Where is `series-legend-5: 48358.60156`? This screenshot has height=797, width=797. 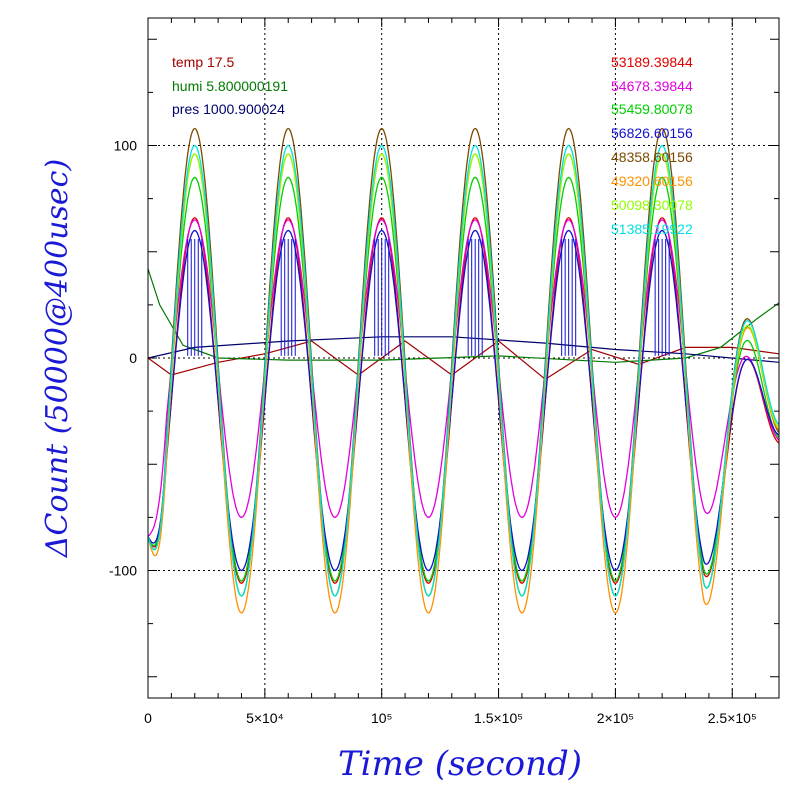 series-legend-5: 48358.60156 is located at coordinates (652, 157).